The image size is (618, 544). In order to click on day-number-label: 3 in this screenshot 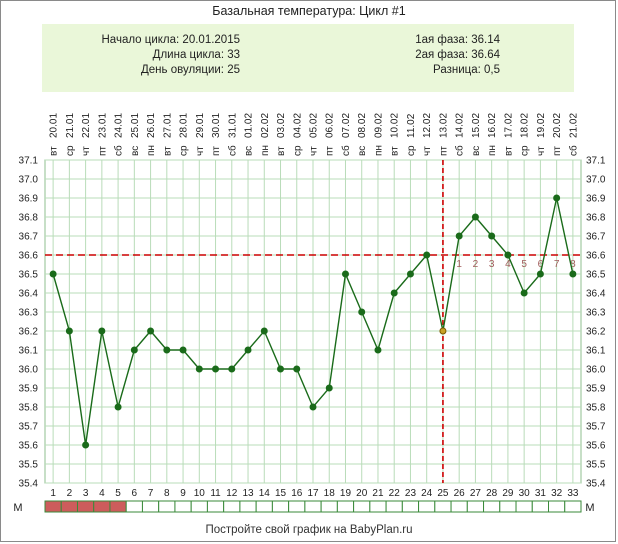, I will do `click(86, 493)`.